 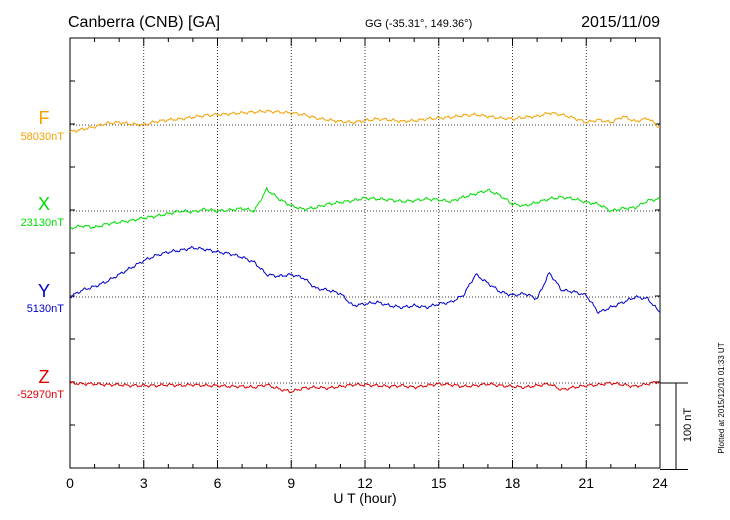 I want to click on series-name-y: Y, so click(x=44, y=291).